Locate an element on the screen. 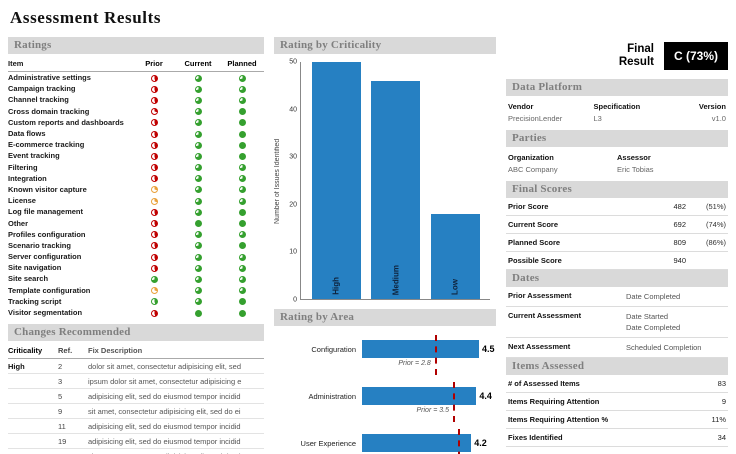 This screenshot has height=454, width=736. ratings-item-label: Administrative settings is located at coordinates (49, 78).